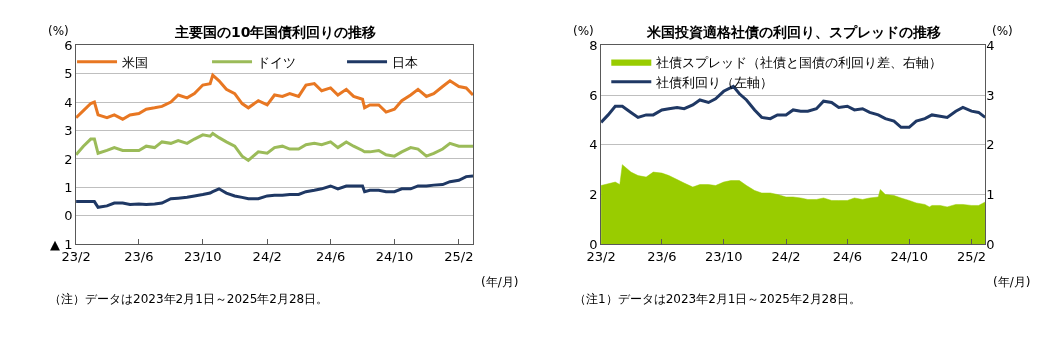 The image size is (1064, 346). What do you see at coordinates (717, 299) in the screenshot?
I see `text: （注1）データは2023年2月1日～2025年2月28日。` at bounding box center [717, 299].